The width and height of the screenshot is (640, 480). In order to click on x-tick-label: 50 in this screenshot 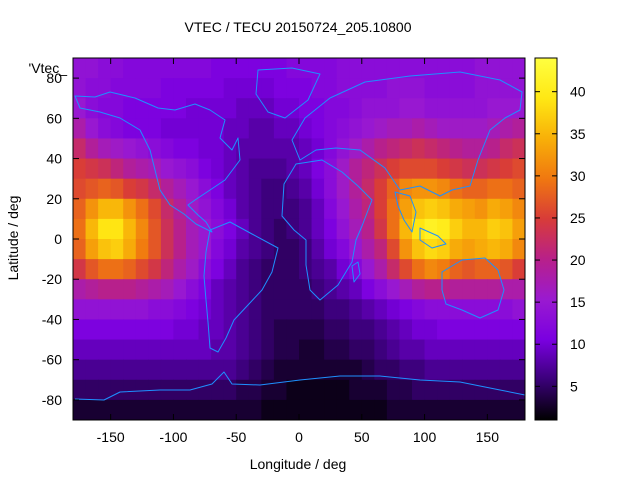, I will do `click(362, 437)`.